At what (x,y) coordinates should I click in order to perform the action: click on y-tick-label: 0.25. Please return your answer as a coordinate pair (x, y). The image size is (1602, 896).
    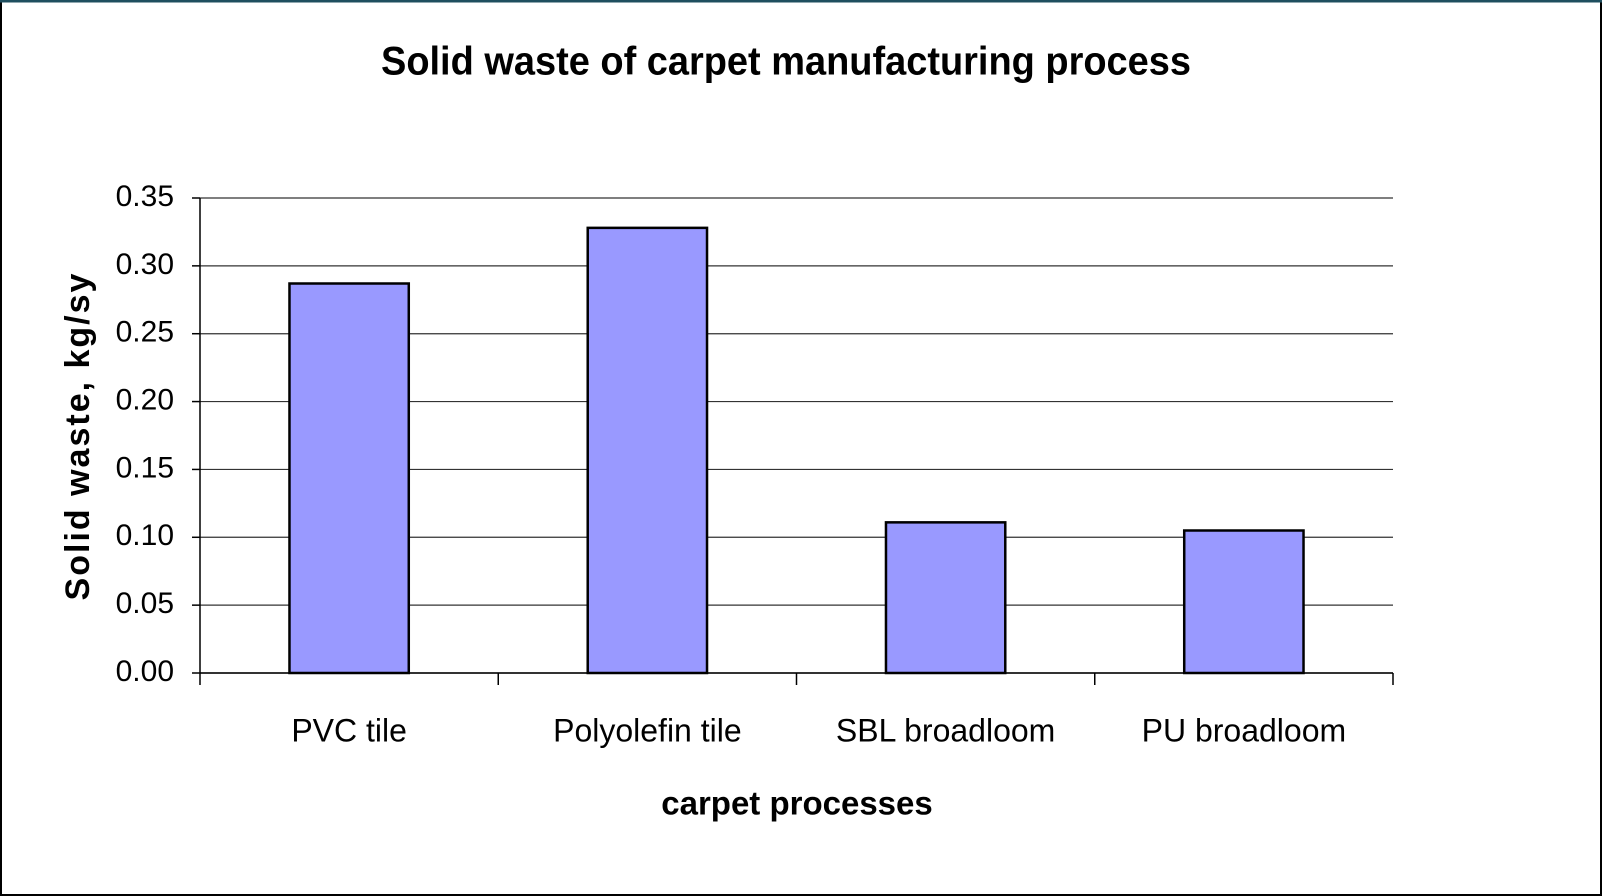
    Looking at the image, I should click on (145, 332).